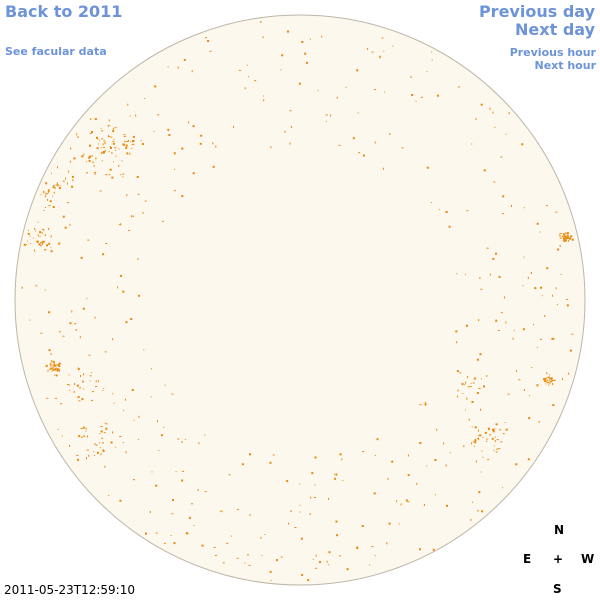 The image size is (600, 604). Describe the element at coordinates (565, 65) in the screenshot. I see `next-hour-link: Next hour` at that location.